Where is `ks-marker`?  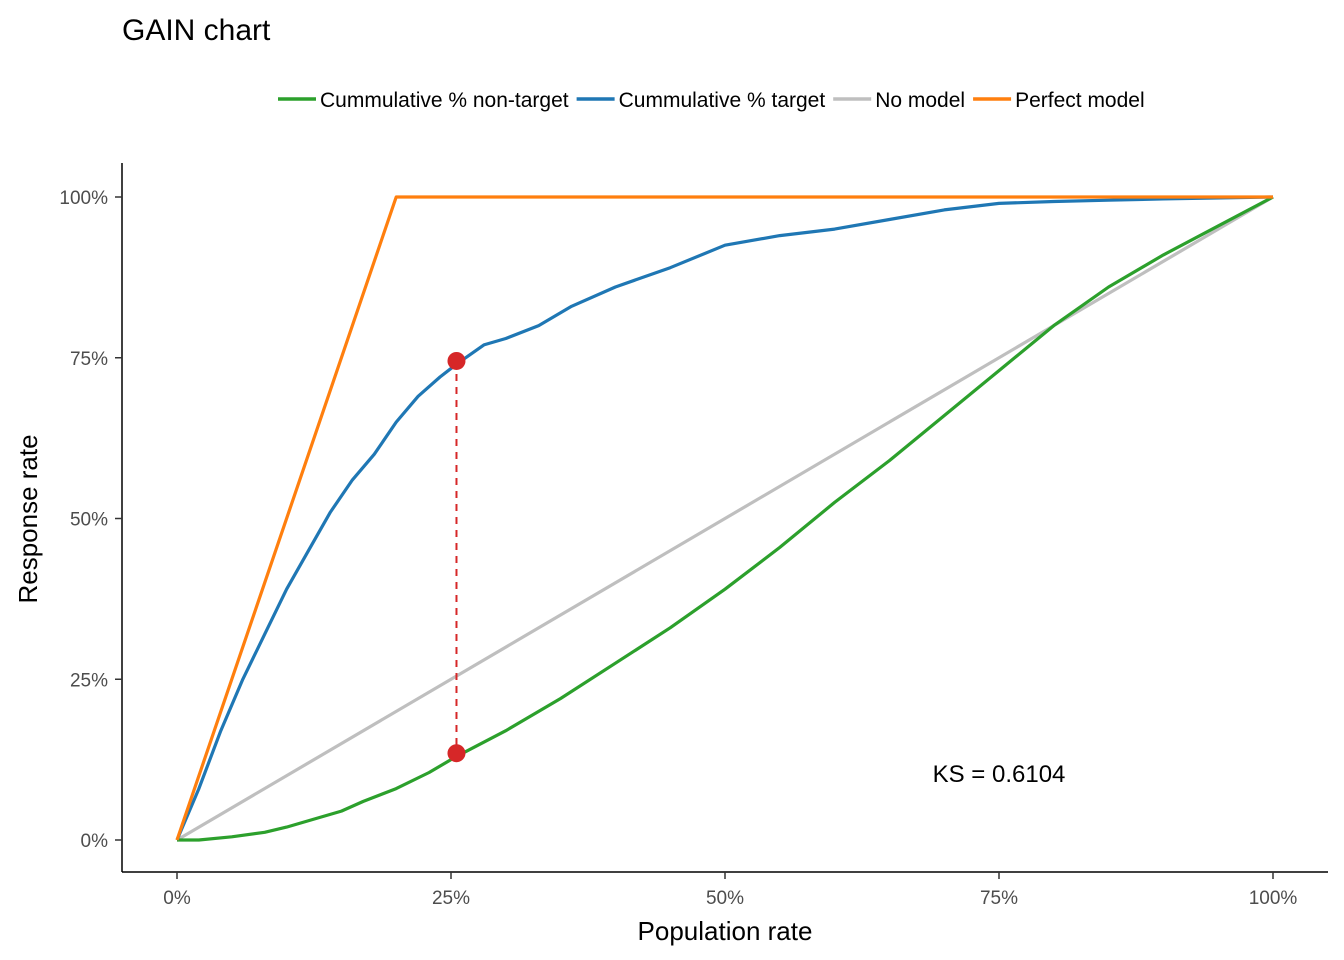 ks-marker is located at coordinates (456, 557).